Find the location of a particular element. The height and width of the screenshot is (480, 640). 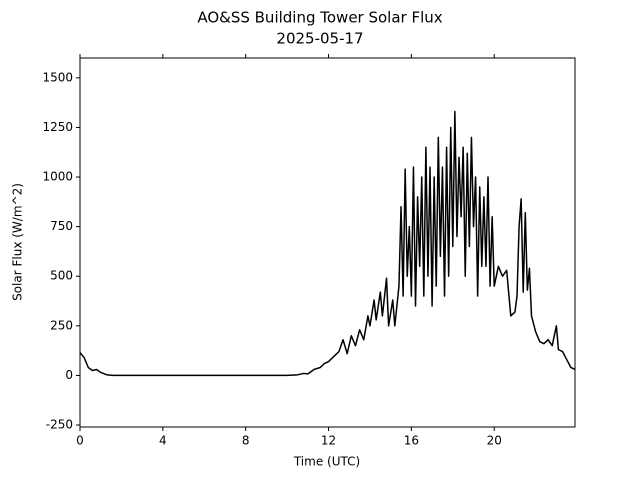

x-axis-label: Time (UTC) is located at coordinates (326, 462).